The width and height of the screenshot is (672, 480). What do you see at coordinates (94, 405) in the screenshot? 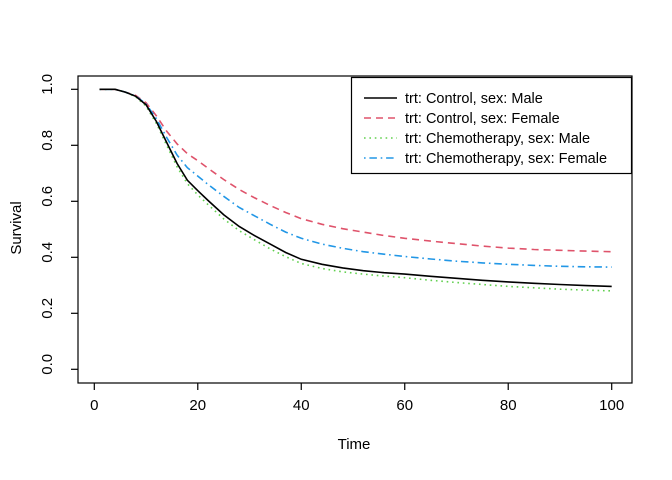
I see `x-tick-label: 0` at bounding box center [94, 405].